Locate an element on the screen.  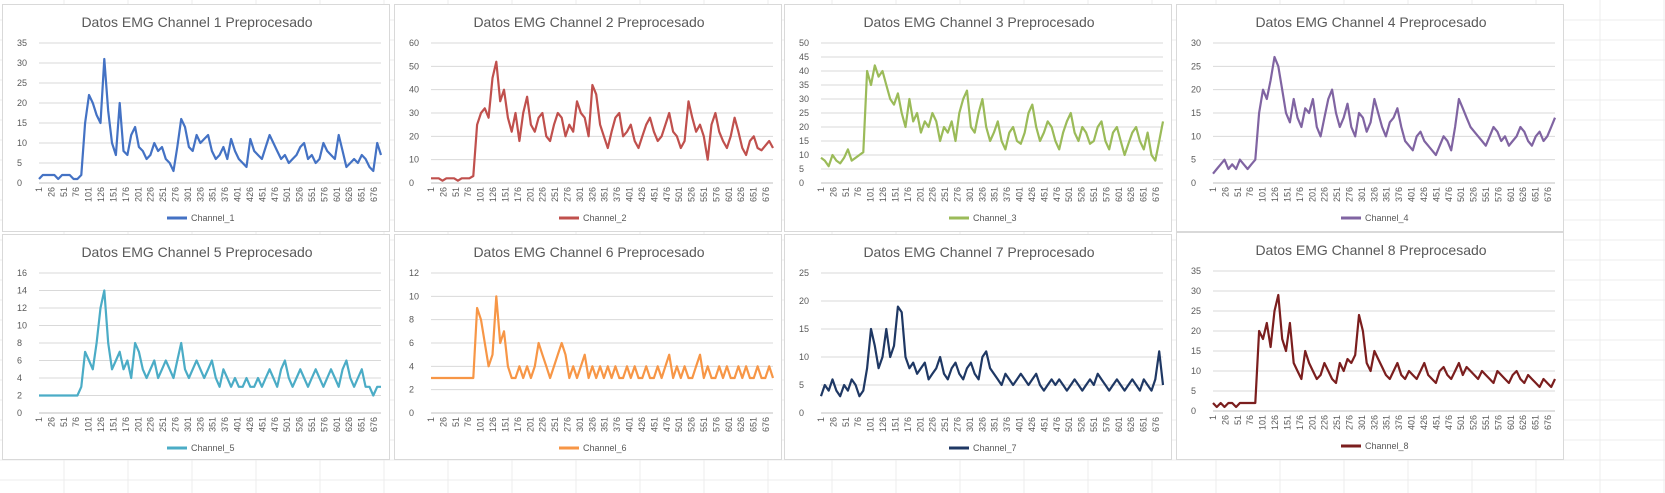
chart-title: Datos EMG Channel 5 Preprocesado is located at coordinates (196, 252).